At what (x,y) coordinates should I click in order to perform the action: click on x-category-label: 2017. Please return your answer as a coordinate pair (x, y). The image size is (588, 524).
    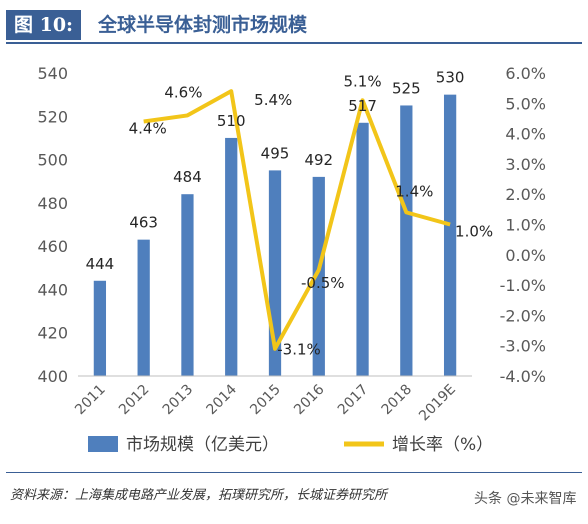
    Looking at the image, I should click on (353, 400).